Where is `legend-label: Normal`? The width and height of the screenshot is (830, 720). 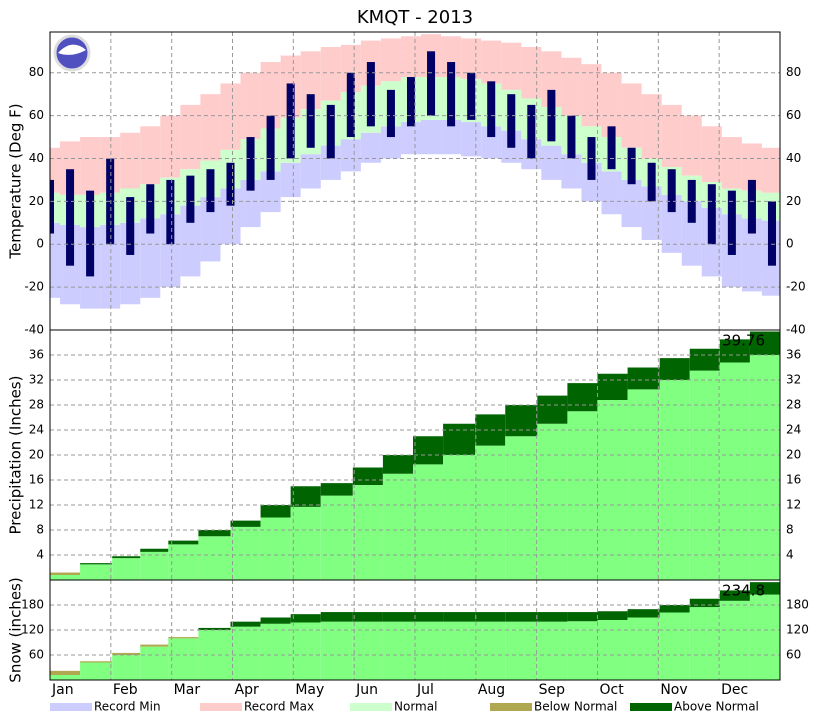 legend-label: Normal is located at coordinates (415, 707).